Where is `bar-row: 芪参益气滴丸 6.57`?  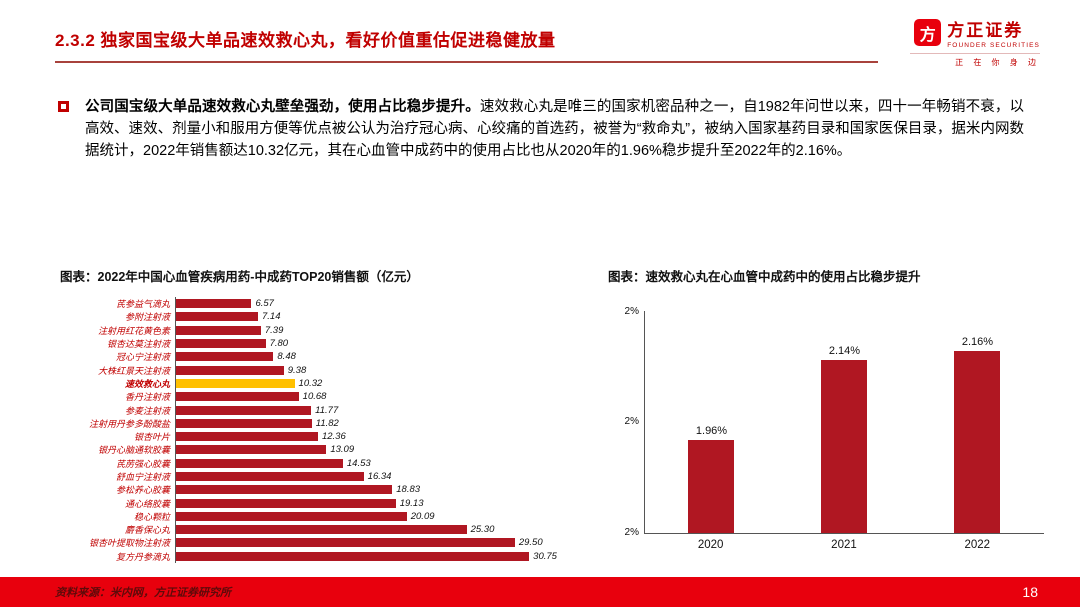
bar-row: 芪参益气滴丸 6.57 is located at coordinates (319, 304).